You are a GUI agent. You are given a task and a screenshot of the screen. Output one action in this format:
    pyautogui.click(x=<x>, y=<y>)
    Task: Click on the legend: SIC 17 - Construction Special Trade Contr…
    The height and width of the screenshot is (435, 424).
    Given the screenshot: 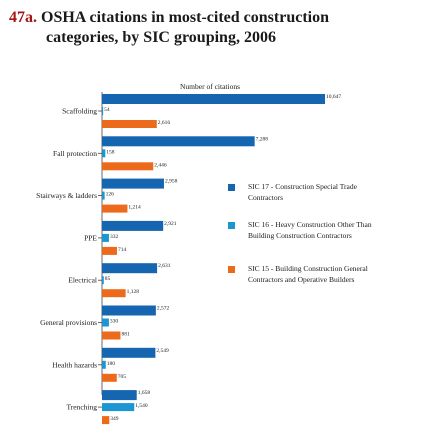 What is the action you would take?
    pyautogui.click(x=300, y=233)
    